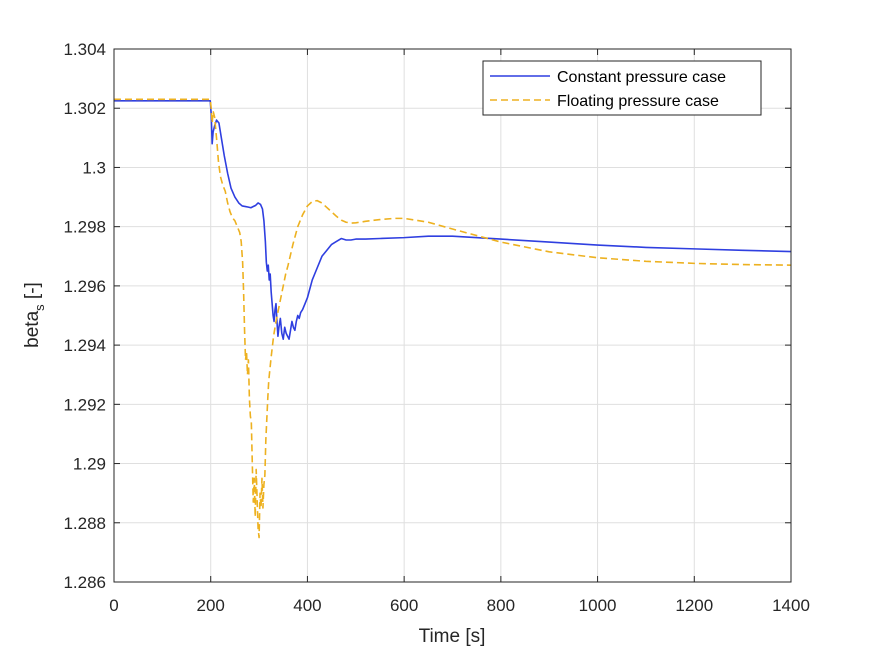 This screenshot has height=656, width=875. I want to click on y-axis-label: betas [-], so click(34, 315).